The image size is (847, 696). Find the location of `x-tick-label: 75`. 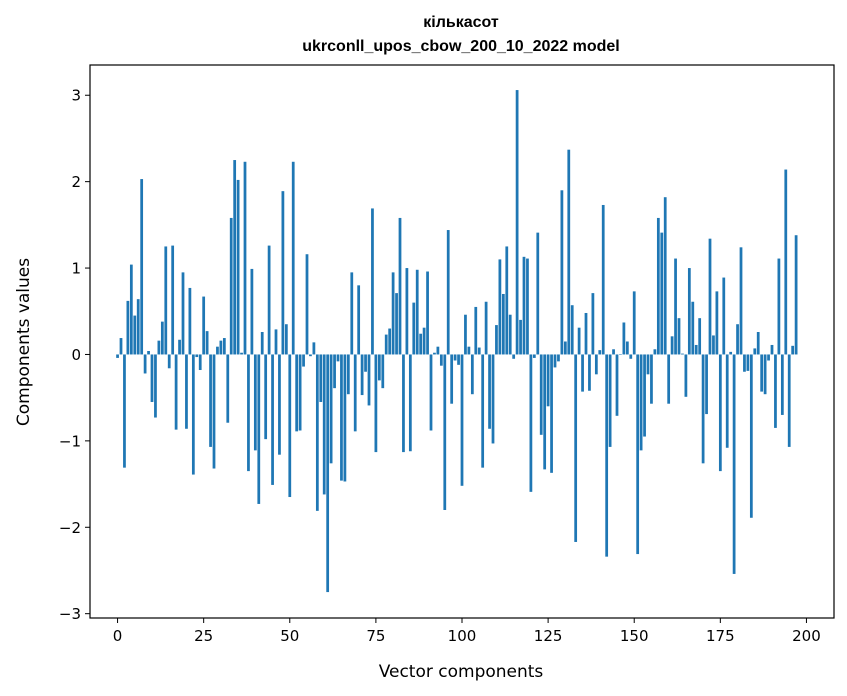

x-tick-label: 75 is located at coordinates (375, 636).